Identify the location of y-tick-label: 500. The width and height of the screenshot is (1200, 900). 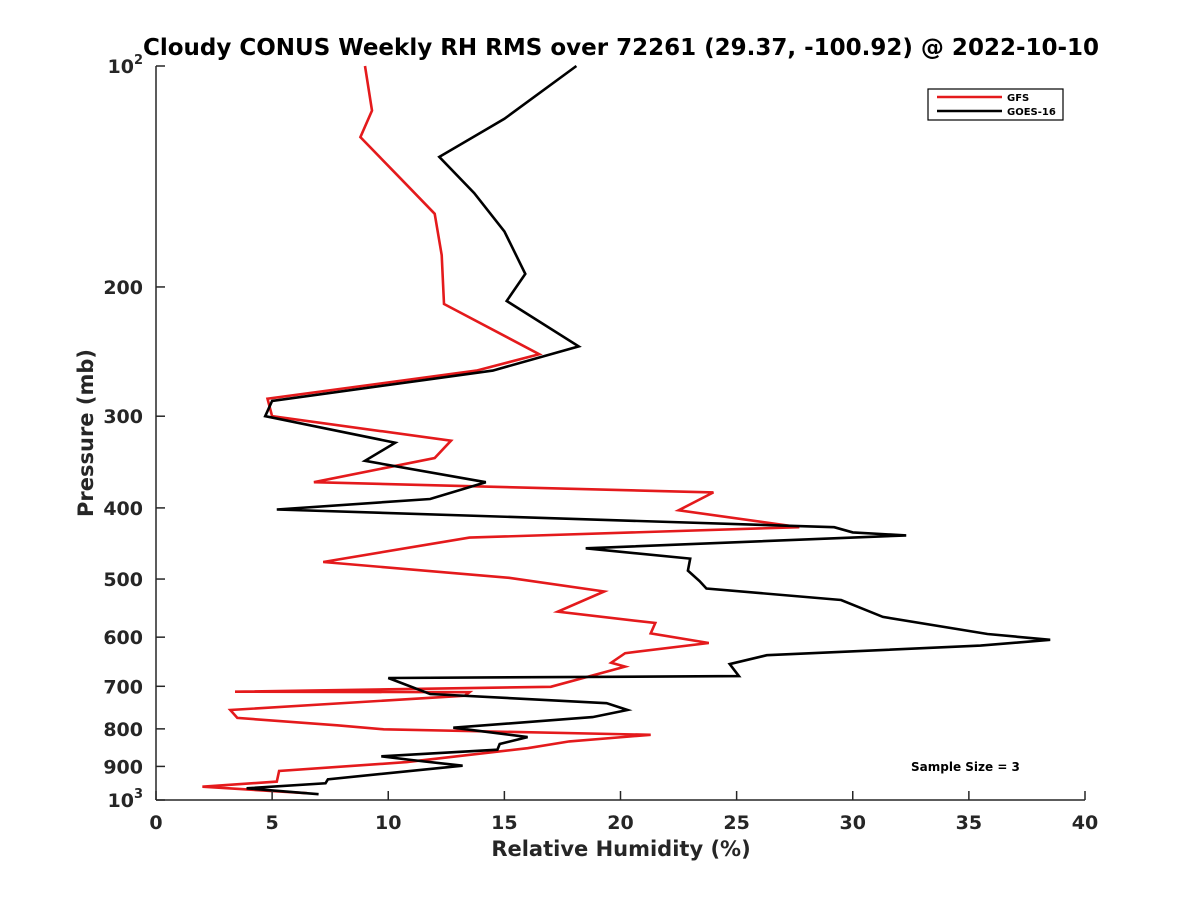
(123, 580).